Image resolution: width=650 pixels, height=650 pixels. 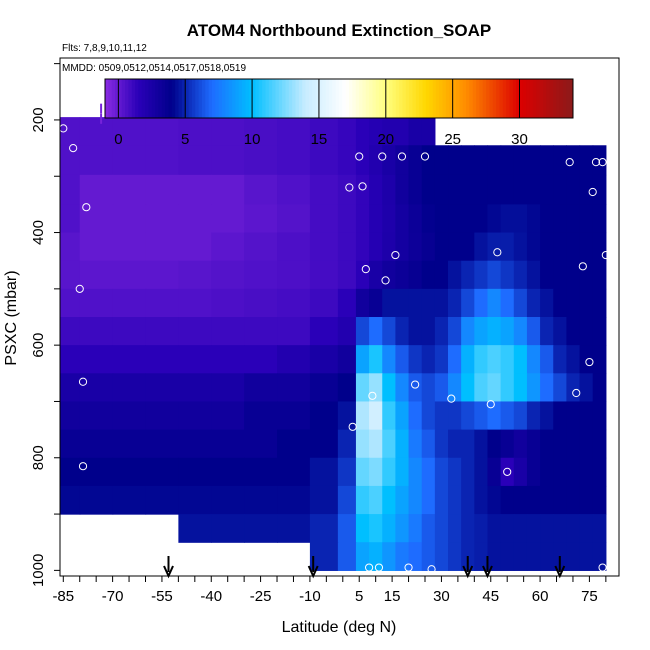 I want to click on colorbar-tick-label: 20, so click(x=385, y=139).